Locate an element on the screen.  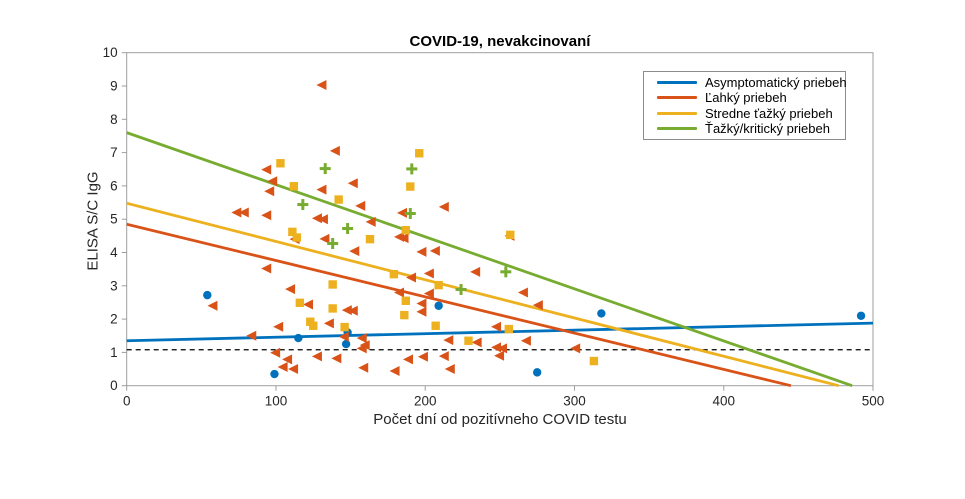
y-tick-label: 8 is located at coordinates (114, 119).